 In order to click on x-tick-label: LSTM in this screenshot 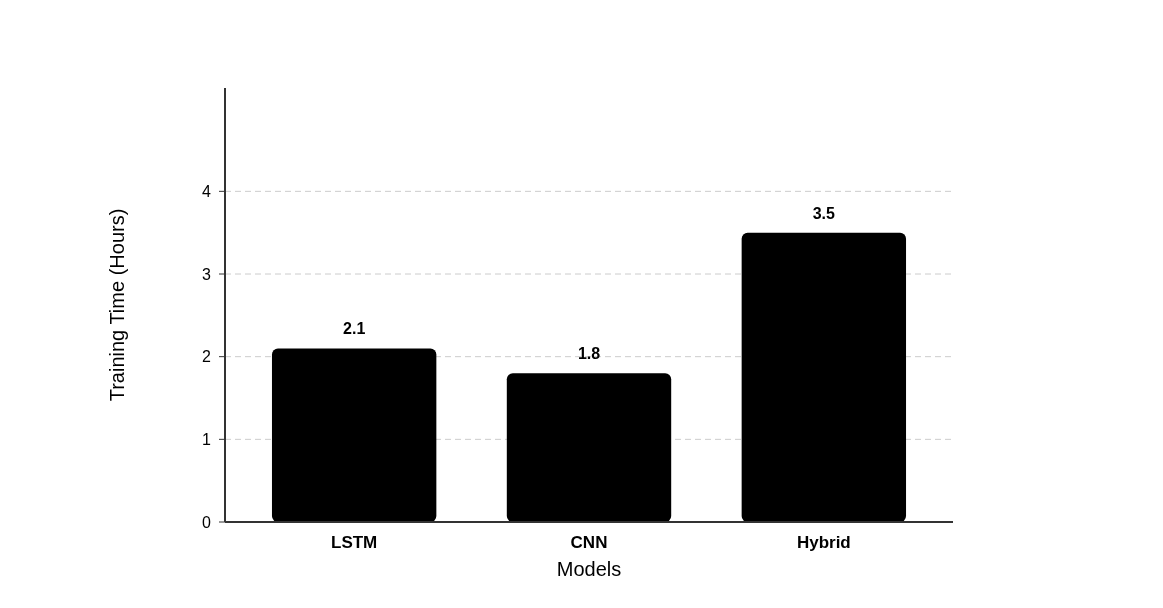, I will do `click(354, 542)`.